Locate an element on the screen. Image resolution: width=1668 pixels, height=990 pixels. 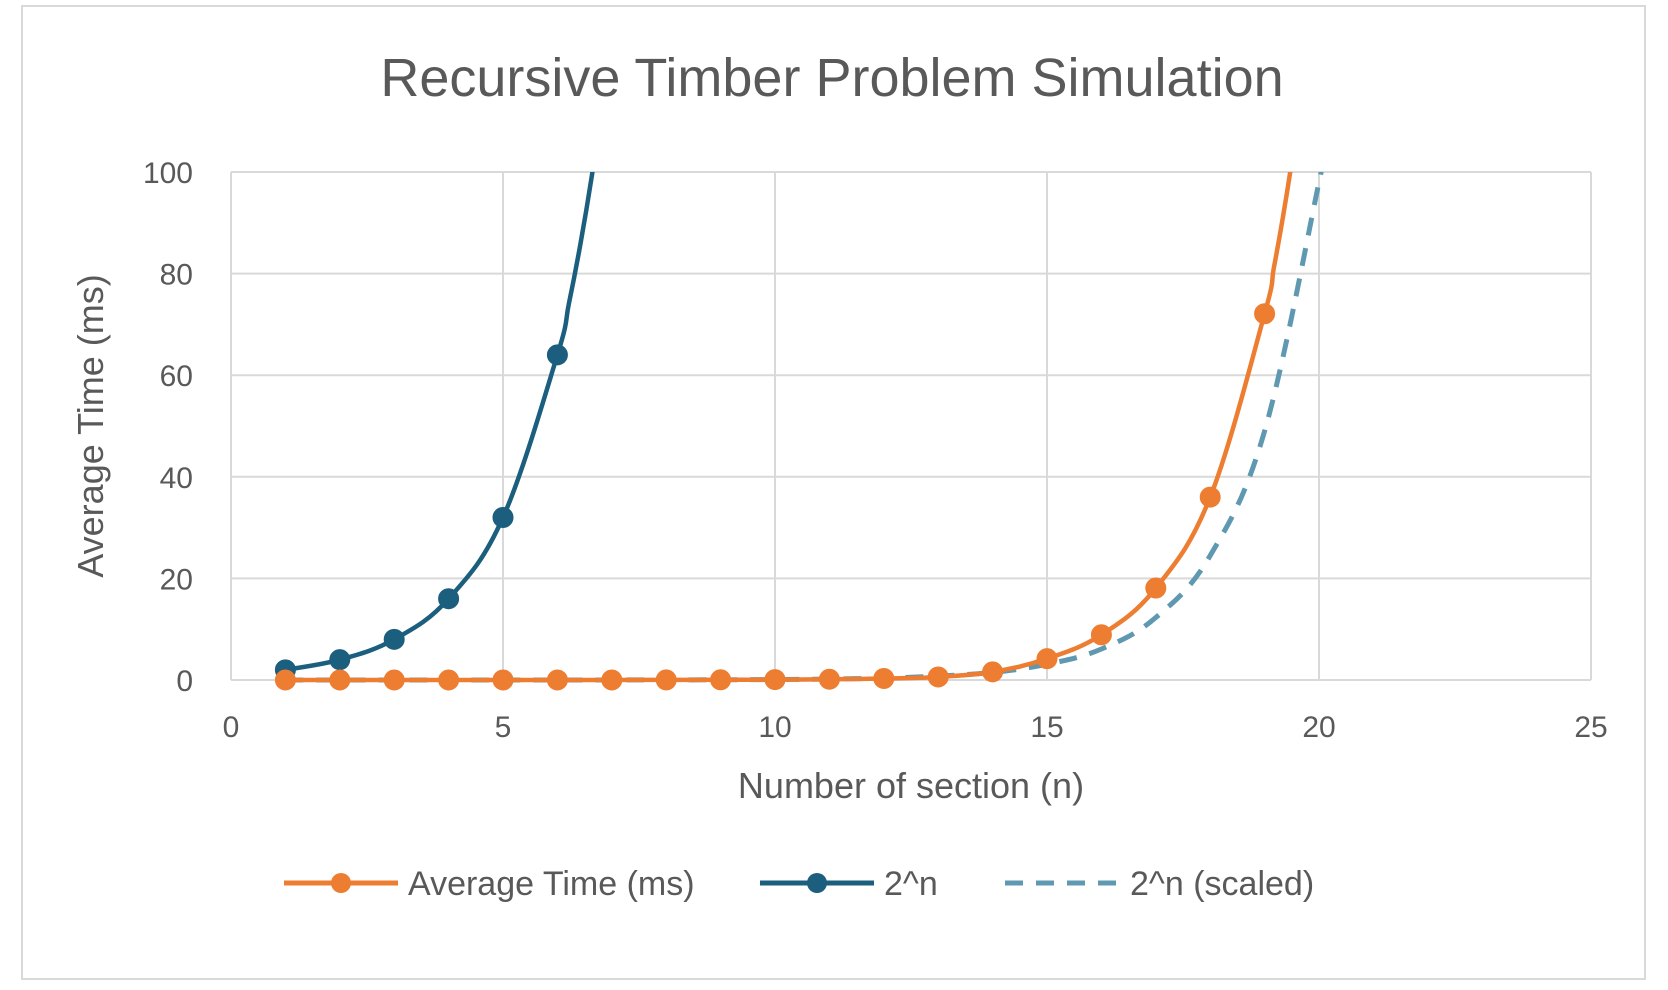
y-axis-title: Average Time (ms) is located at coordinates (90, 425).